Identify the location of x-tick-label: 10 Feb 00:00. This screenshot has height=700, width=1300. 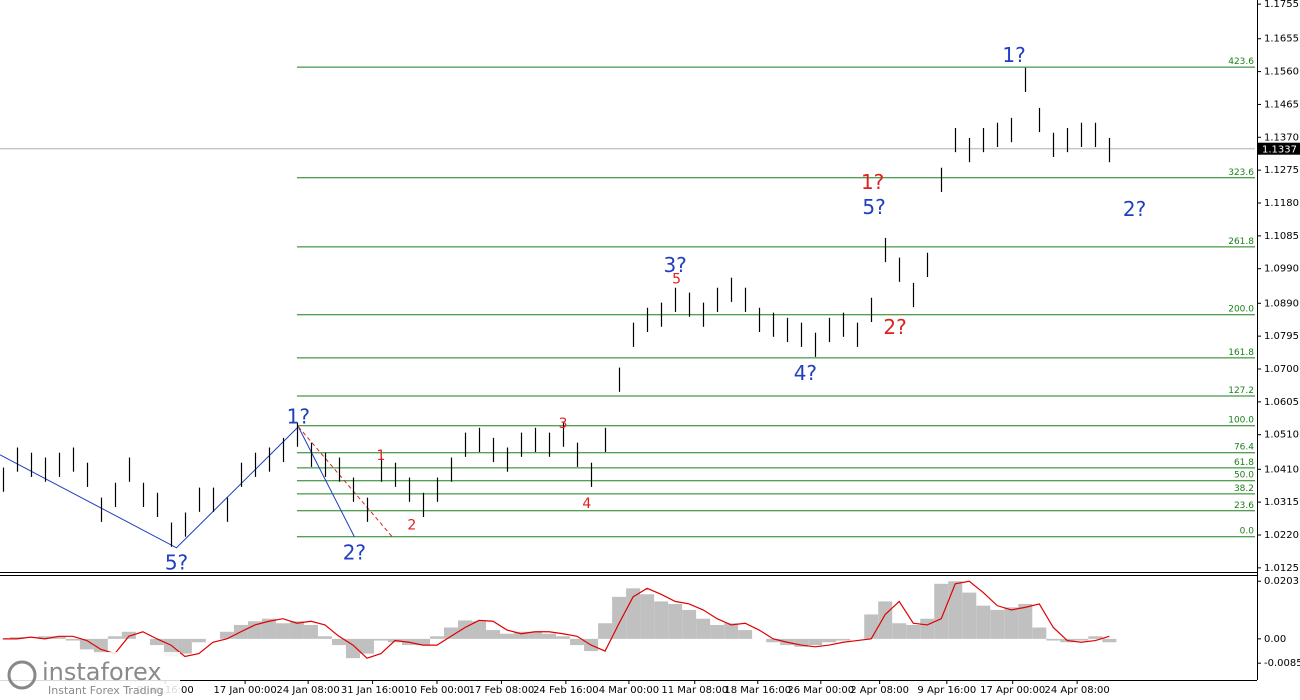
(437, 690).